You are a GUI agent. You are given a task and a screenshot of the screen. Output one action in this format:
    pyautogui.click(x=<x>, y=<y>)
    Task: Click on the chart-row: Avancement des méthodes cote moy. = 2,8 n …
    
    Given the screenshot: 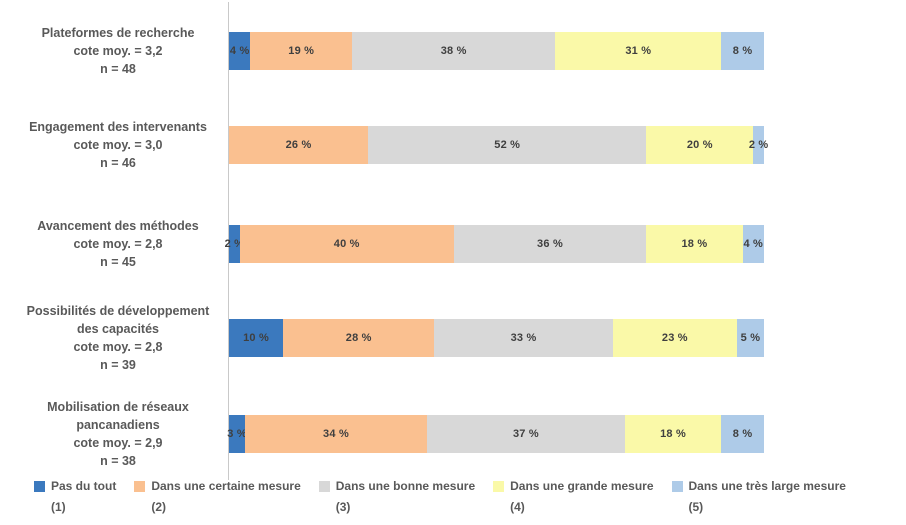 What is the action you would take?
    pyautogui.click(x=453, y=244)
    